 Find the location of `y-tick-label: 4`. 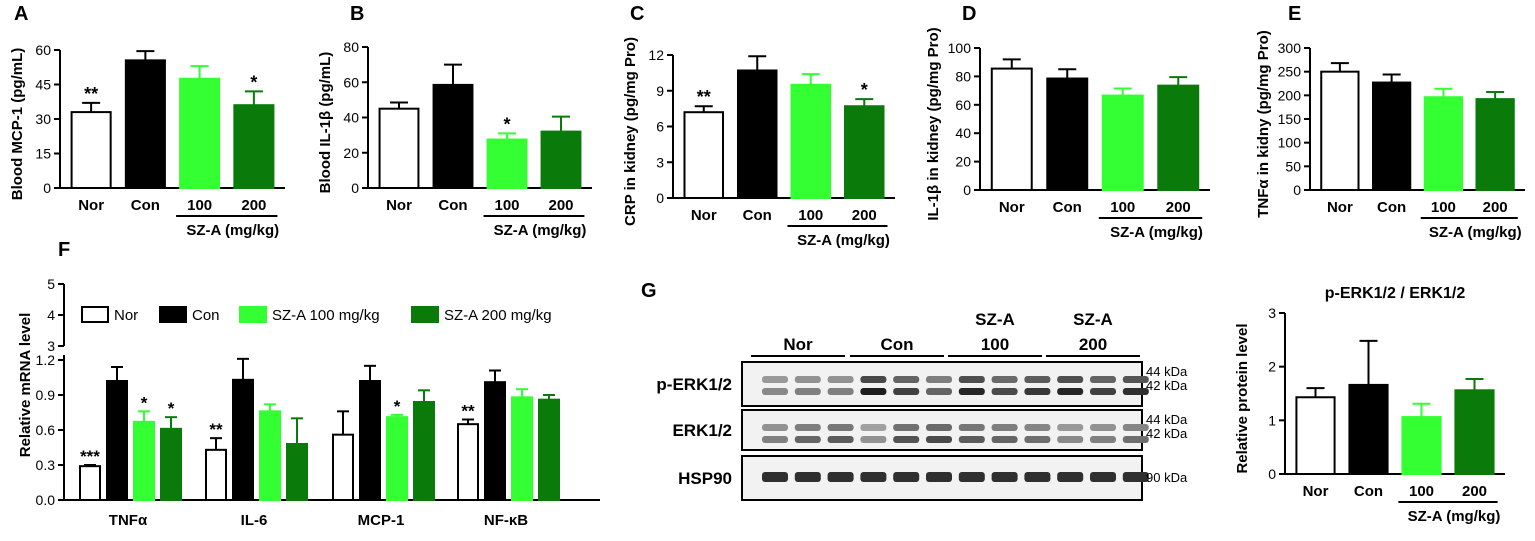

y-tick-label: 4 is located at coordinates (51, 315).